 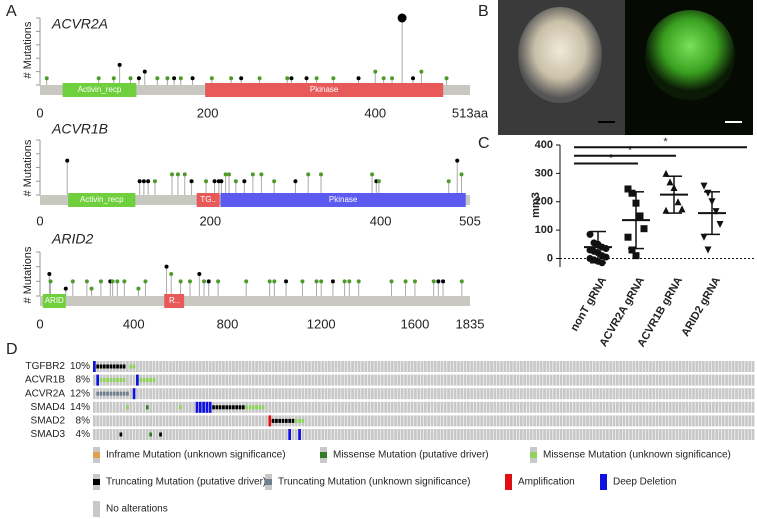 I want to click on protein-domain, so click(x=99, y=90).